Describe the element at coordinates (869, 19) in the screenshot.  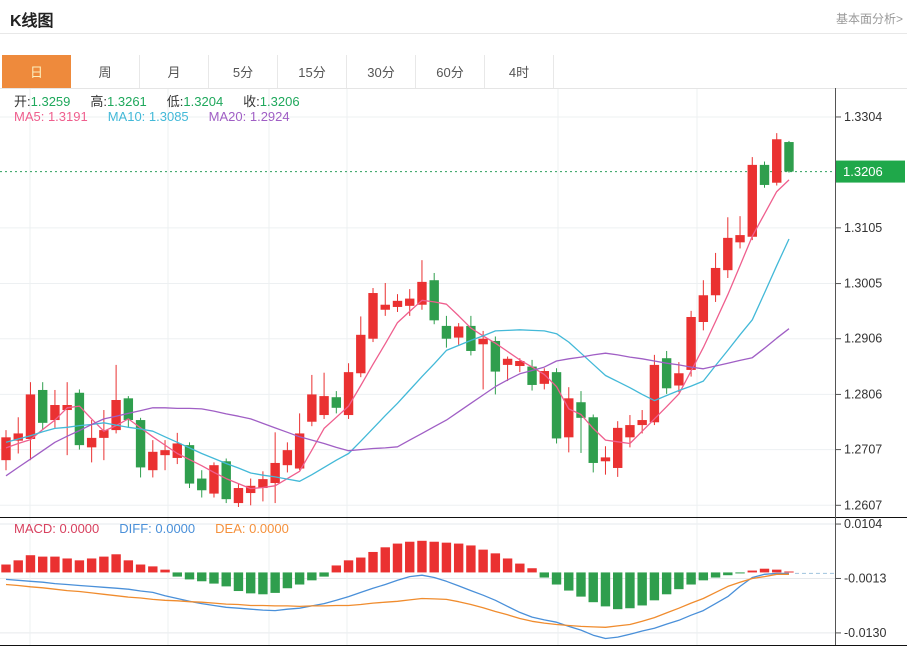
I see `fundamental-analysis-link: 基本面分析>` at that location.